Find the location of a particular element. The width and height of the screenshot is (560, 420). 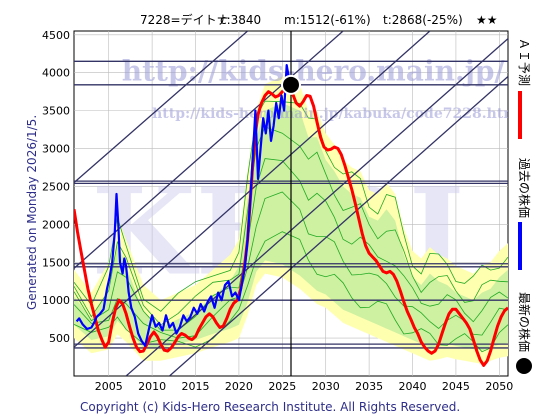

header-code-name: 7228=デイトナ is located at coordinates (184, 19).